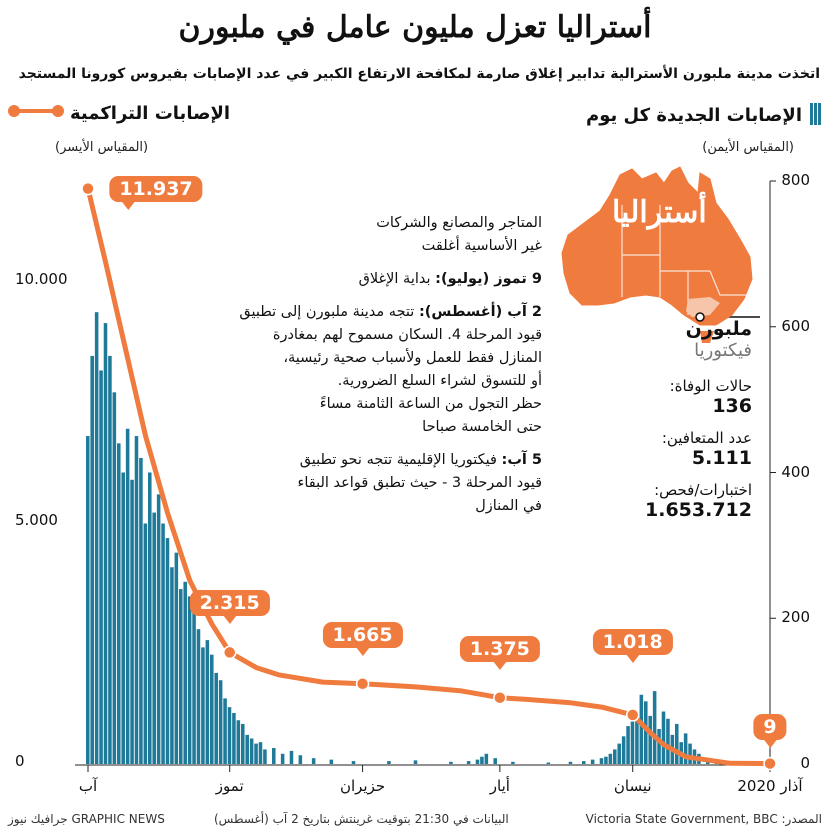 This screenshot has height=838, width=830. What do you see at coordinates (150, 113) in the screenshot?
I see `legend-cumulative-label: الإصابات التراكمية` at bounding box center [150, 113].